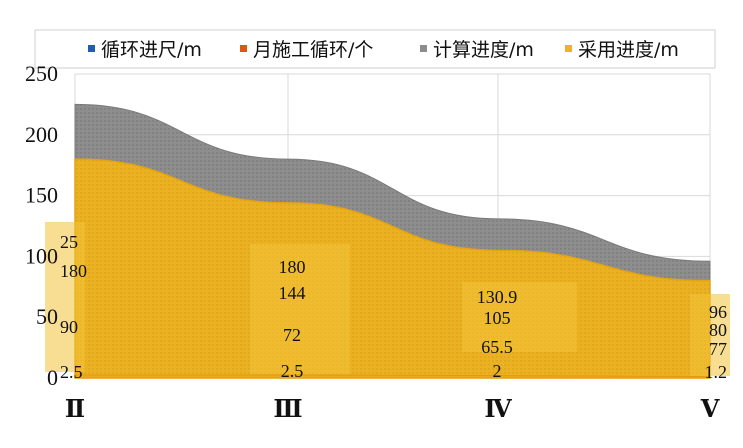 This screenshot has width=743, height=448. What do you see at coordinates (41, 195) in the screenshot?
I see `y-tick-label: 150` at bounding box center [41, 195].